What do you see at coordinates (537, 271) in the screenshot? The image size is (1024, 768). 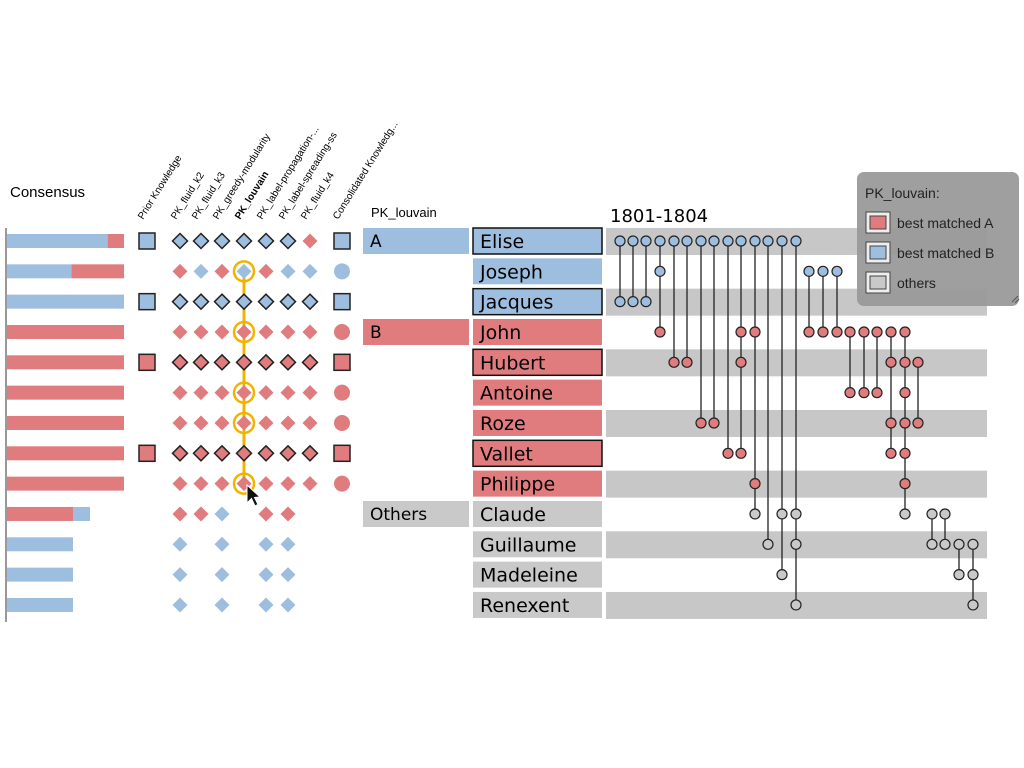 I see `name-cell-joseph` at bounding box center [537, 271].